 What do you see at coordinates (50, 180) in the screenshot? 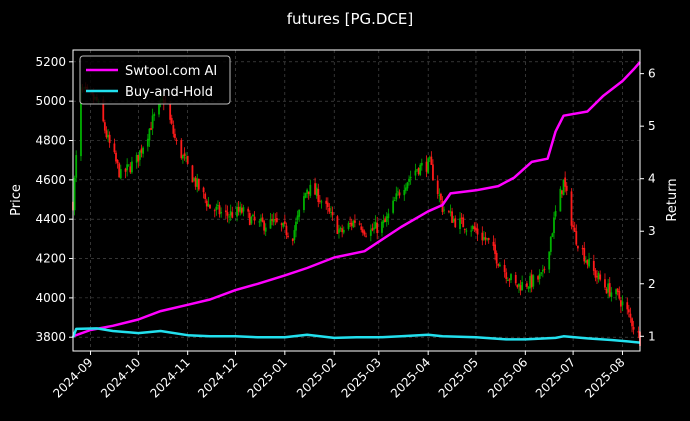
I see `y-left-tick-label: 4600` at bounding box center [50, 180].